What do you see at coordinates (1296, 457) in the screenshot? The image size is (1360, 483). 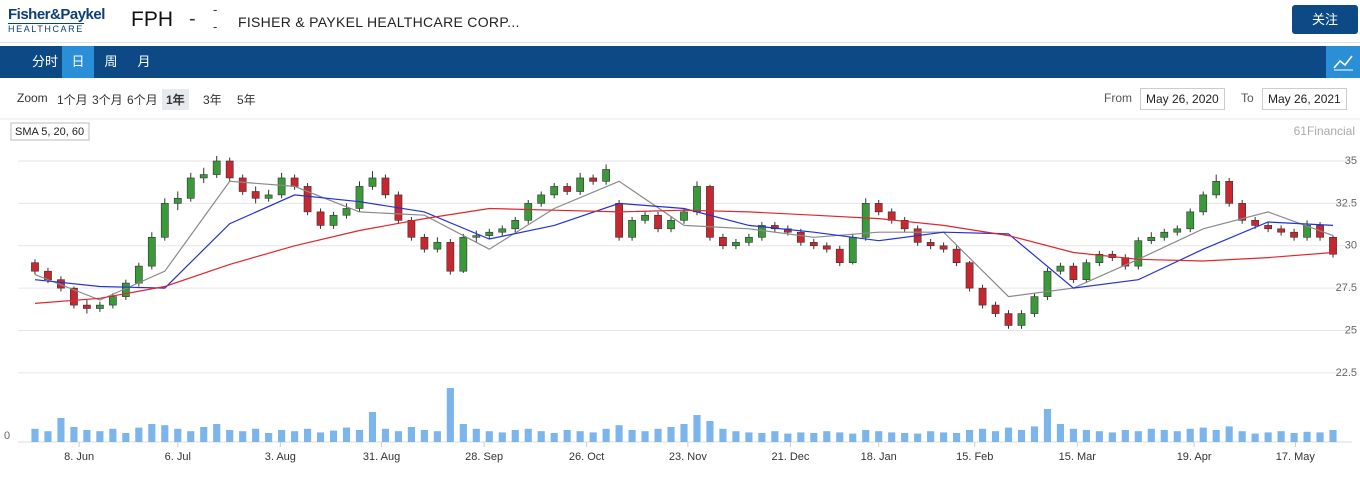 I see `x-tick-label: 17. May` at bounding box center [1296, 457].